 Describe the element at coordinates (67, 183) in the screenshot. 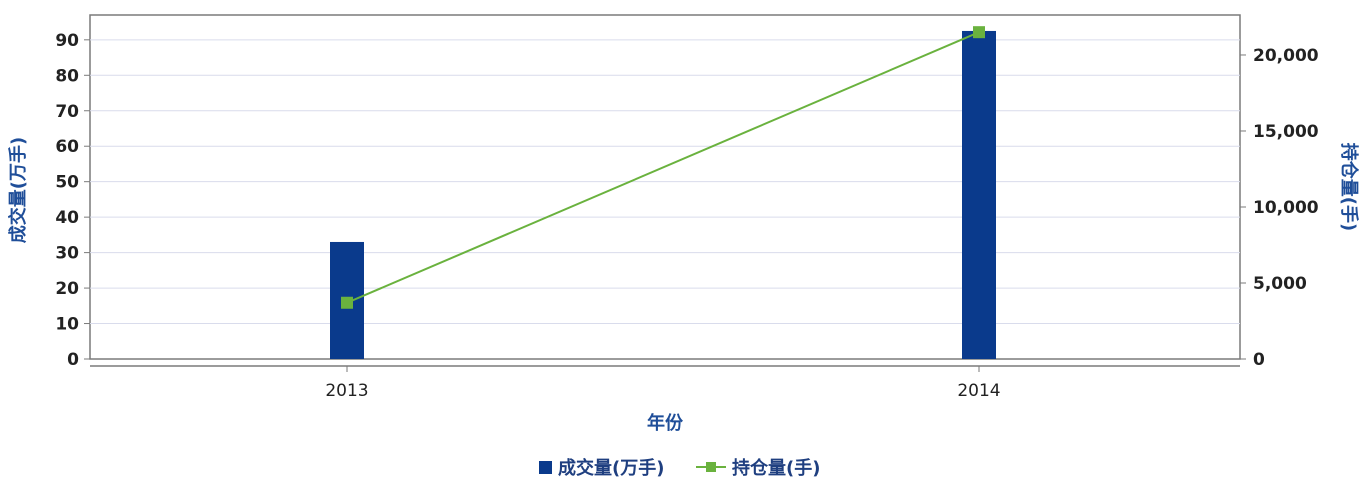

I see `left-tick-label: 50` at that location.